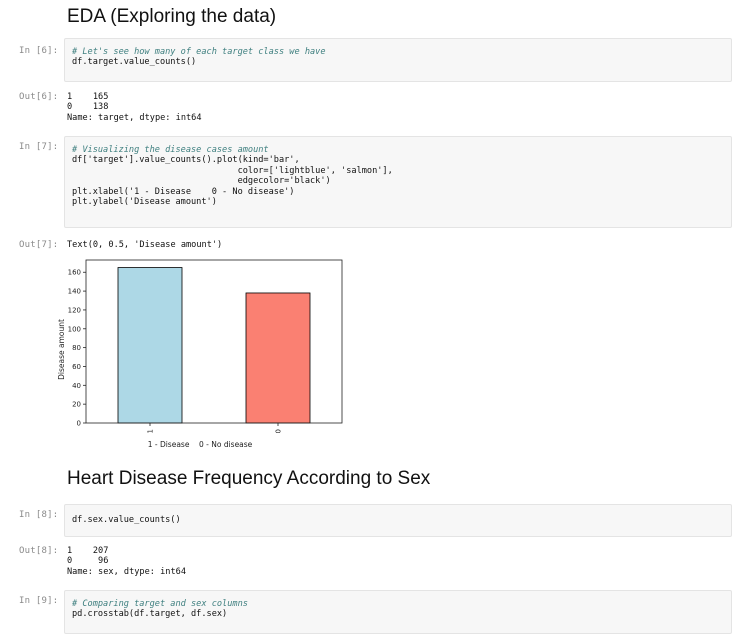 The width and height of the screenshot is (742, 642). Describe the element at coordinates (200, 444) in the screenshot. I see `x-axis-label: 1 - Disease 0 - No disease` at that location.